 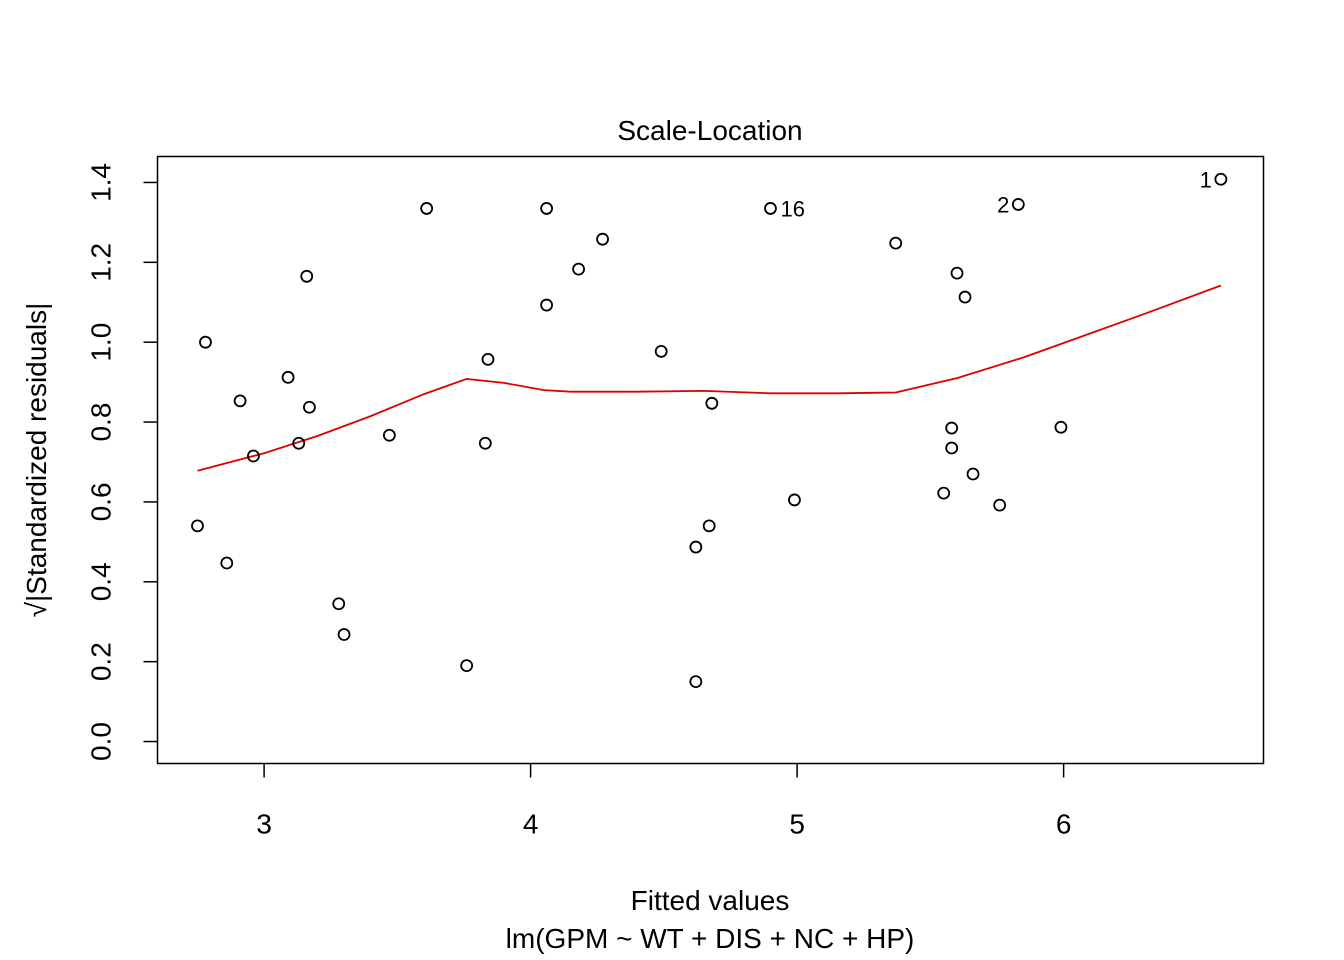 I want to click on smooth-line, so click(x=709, y=378).